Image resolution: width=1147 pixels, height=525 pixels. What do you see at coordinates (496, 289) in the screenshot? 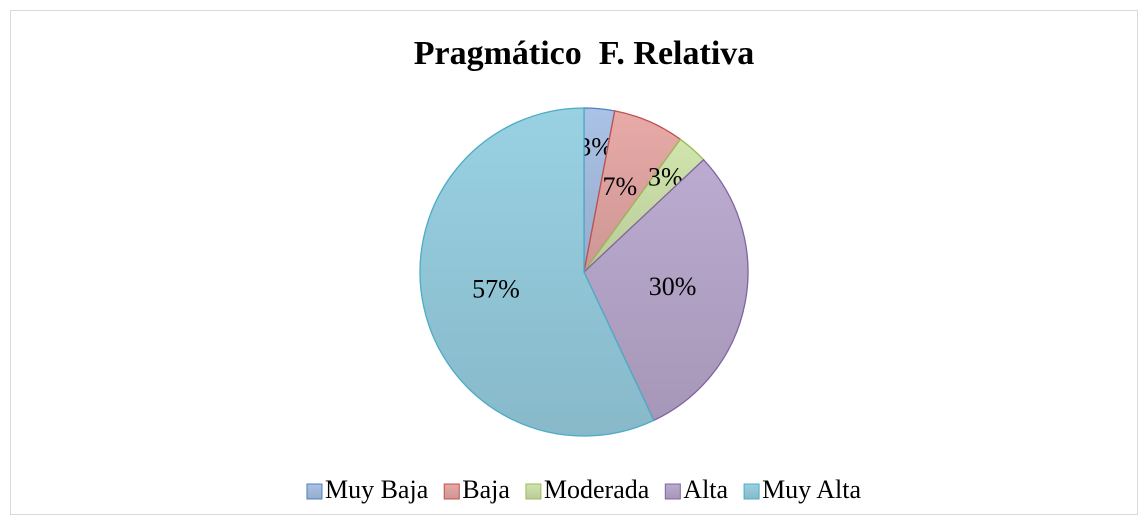
I see `data-label: 57%` at bounding box center [496, 289].